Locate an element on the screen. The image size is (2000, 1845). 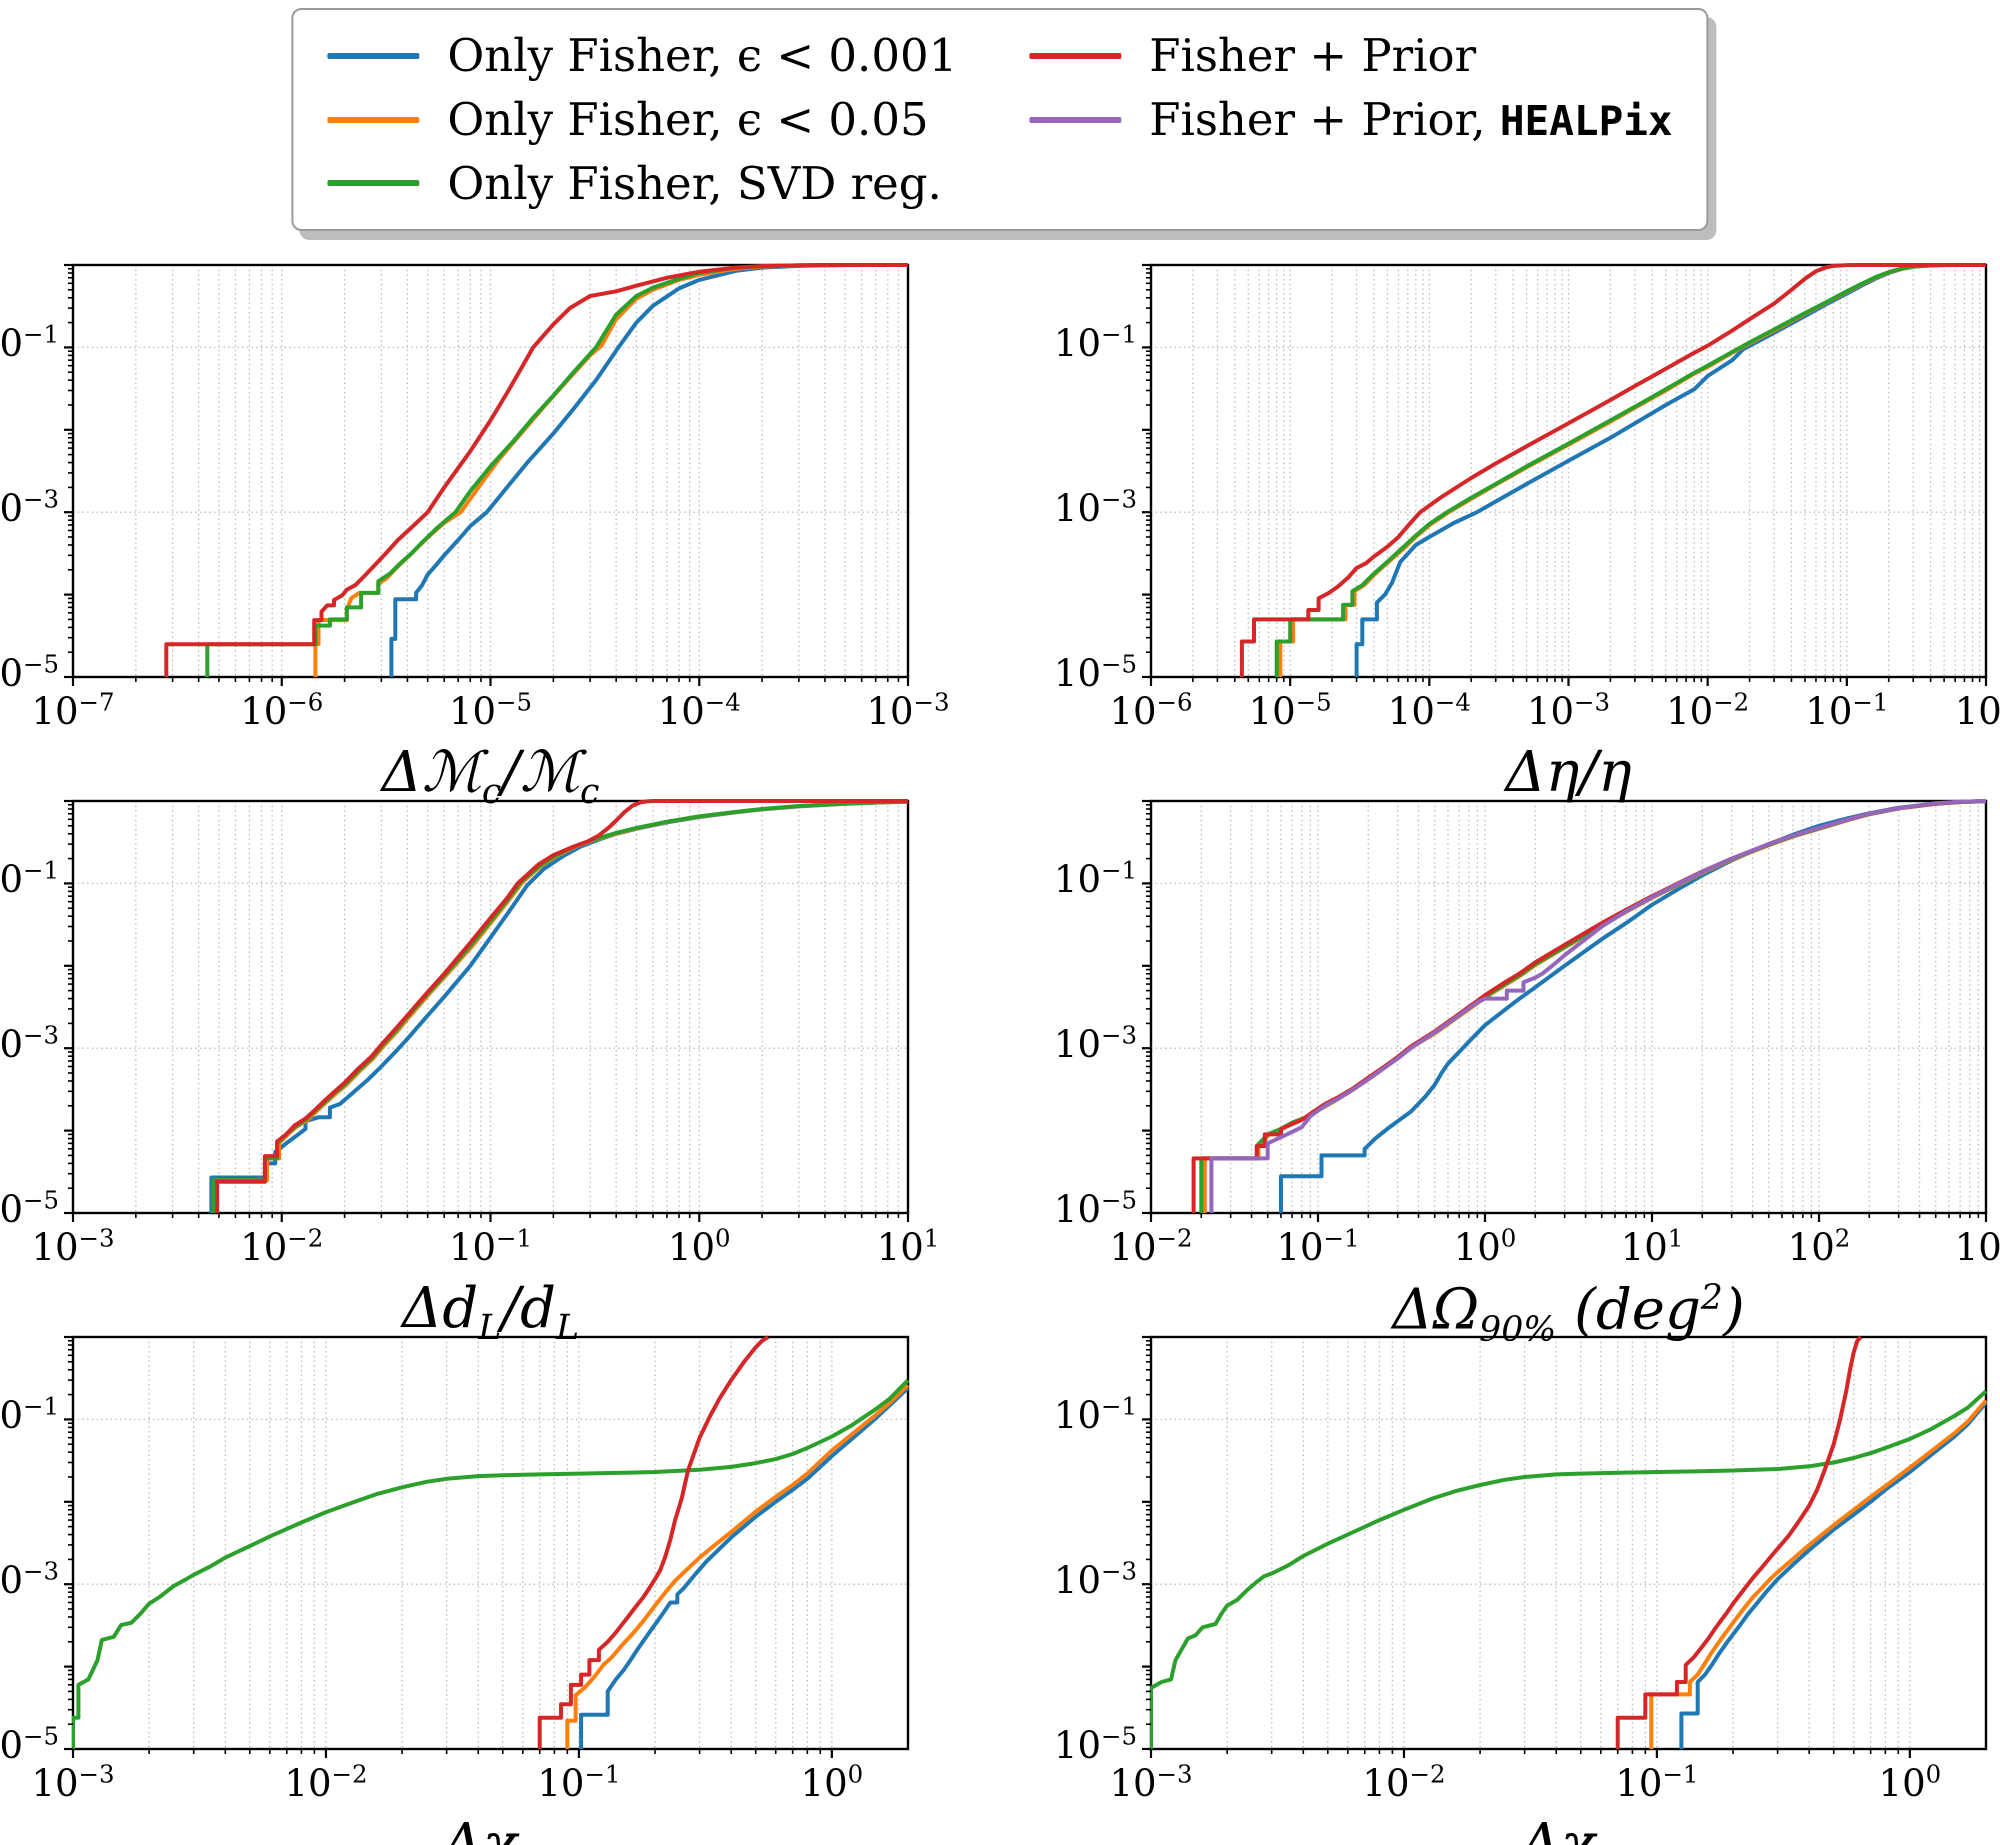
subplot-0-xtick-10e-4: 10⁻⁴ is located at coordinates (699, 710).